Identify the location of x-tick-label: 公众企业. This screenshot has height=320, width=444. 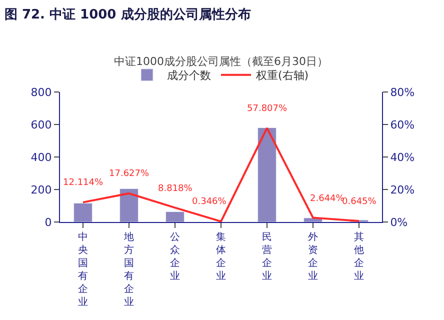
(175, 256).